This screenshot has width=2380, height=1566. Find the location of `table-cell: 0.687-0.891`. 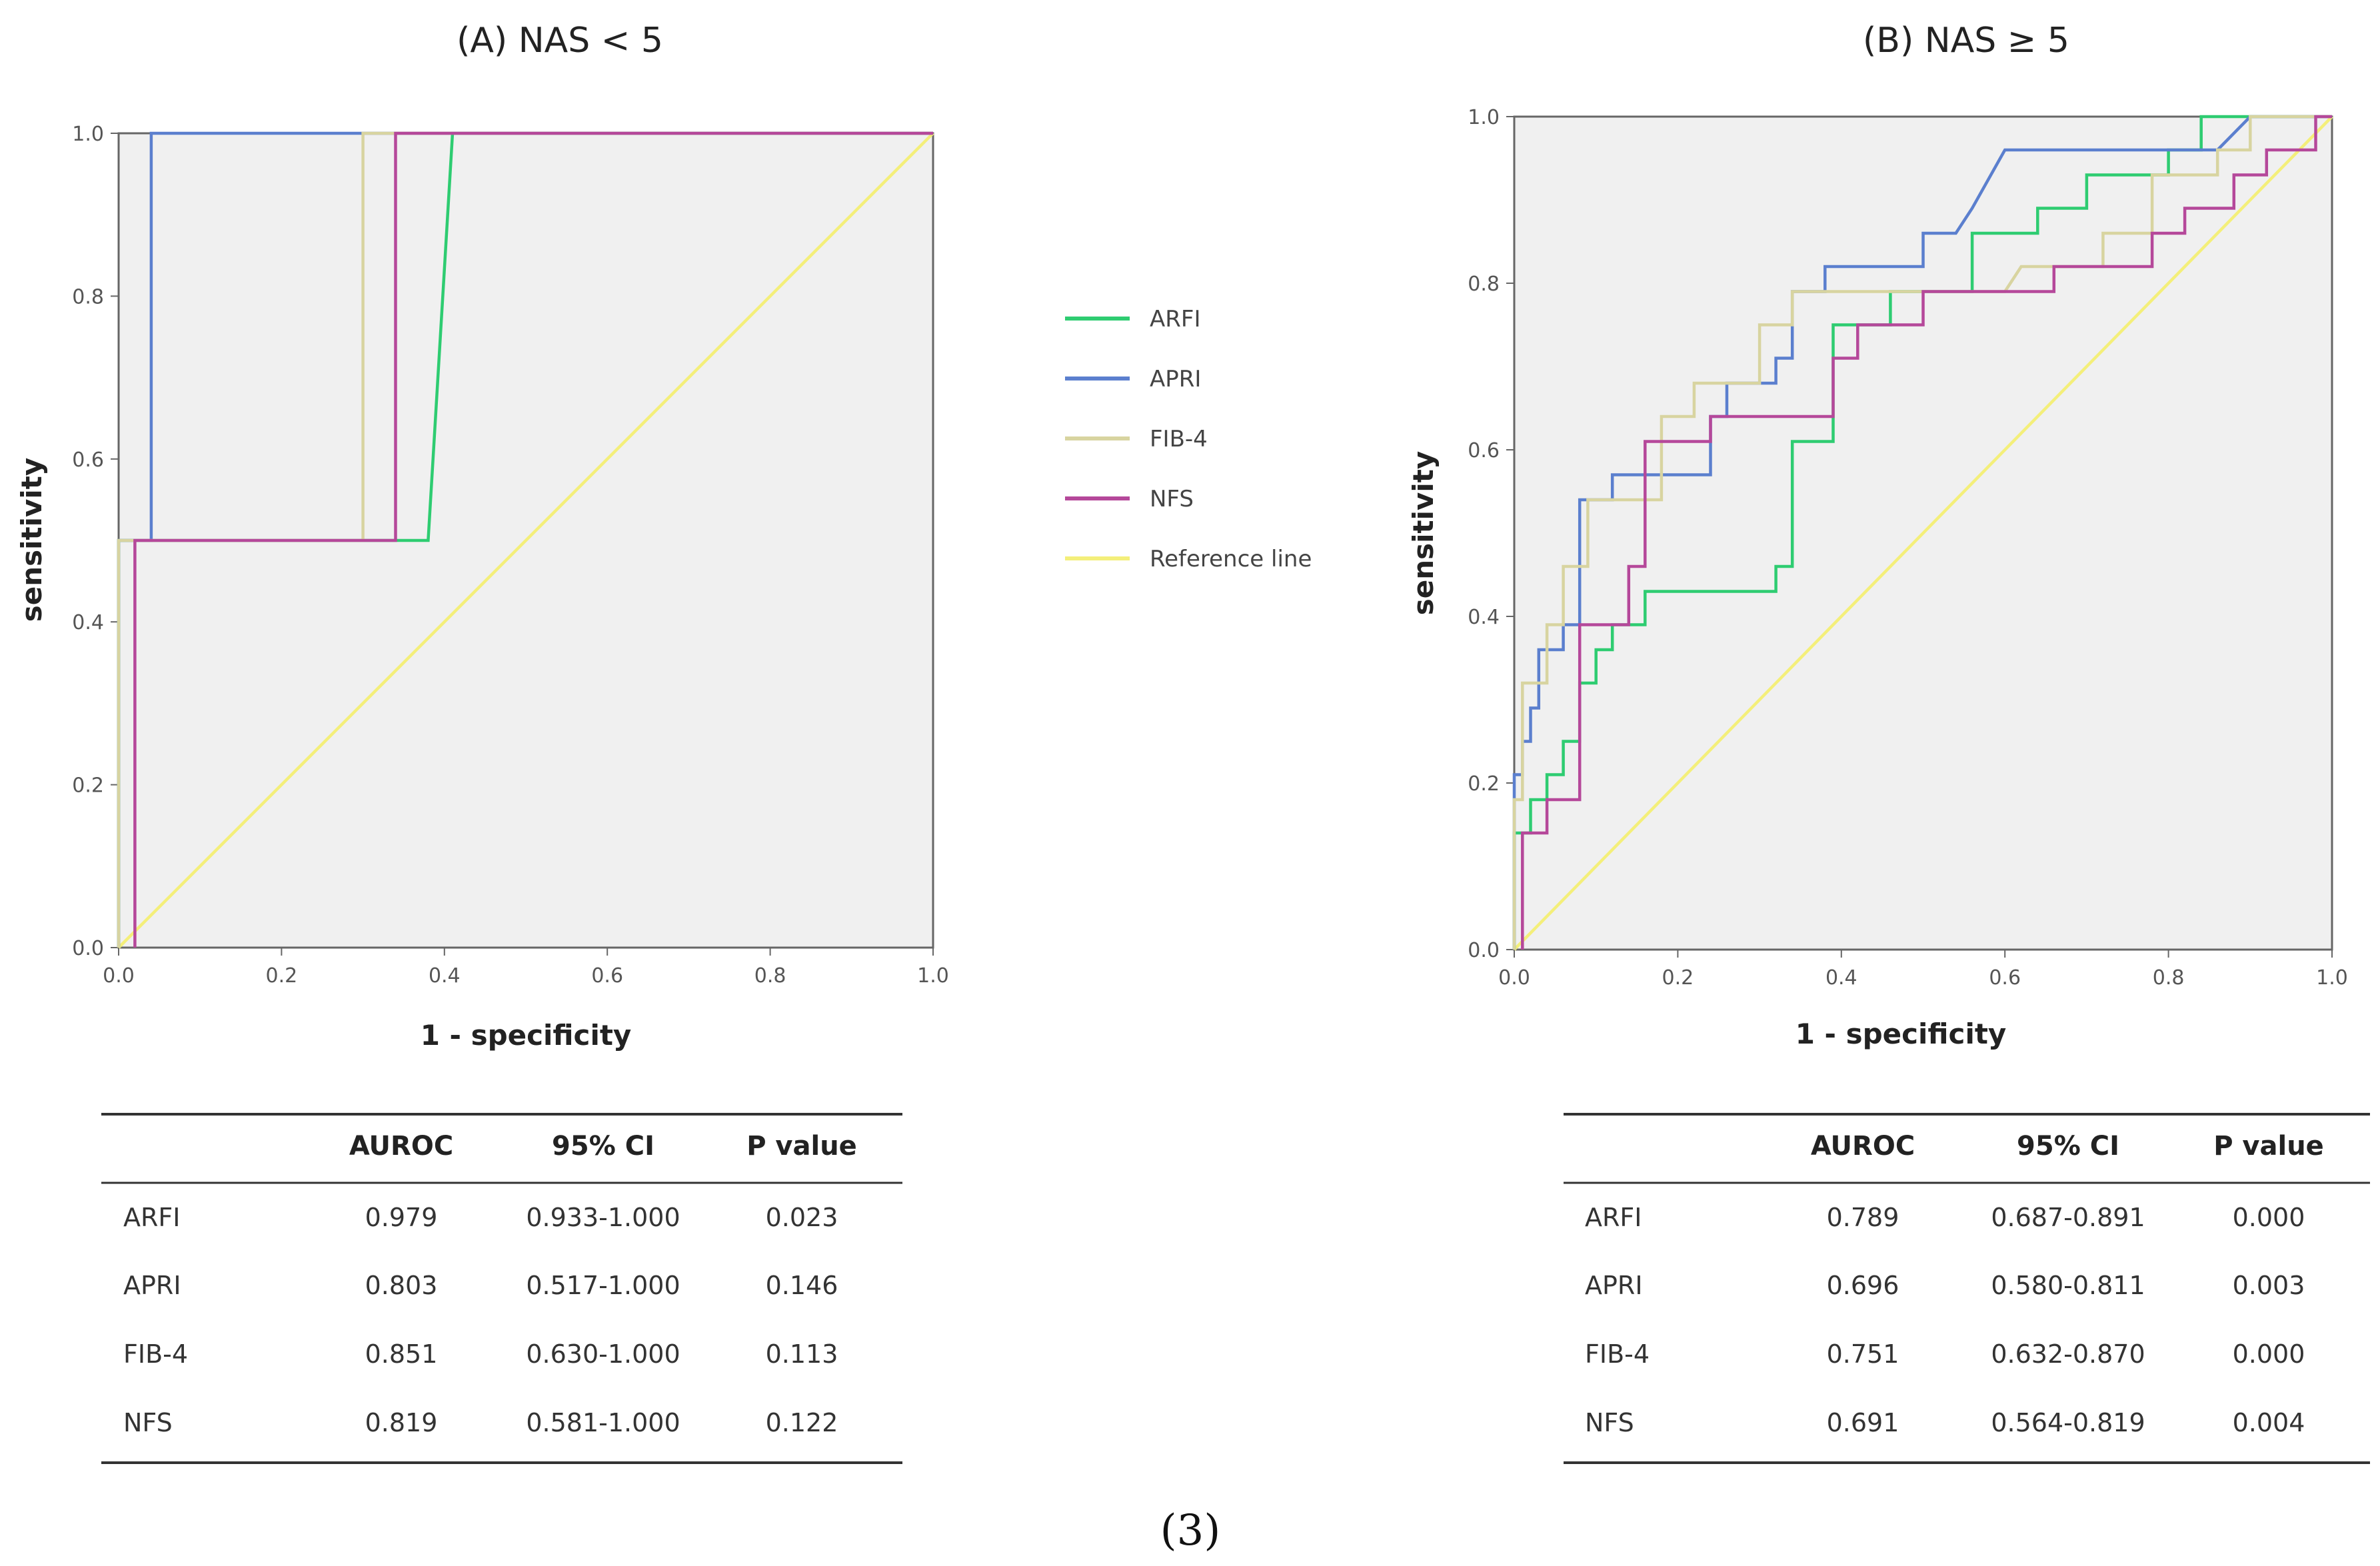

table-cell: 0.687-0.891 is located at coordinates (2068, 1217).